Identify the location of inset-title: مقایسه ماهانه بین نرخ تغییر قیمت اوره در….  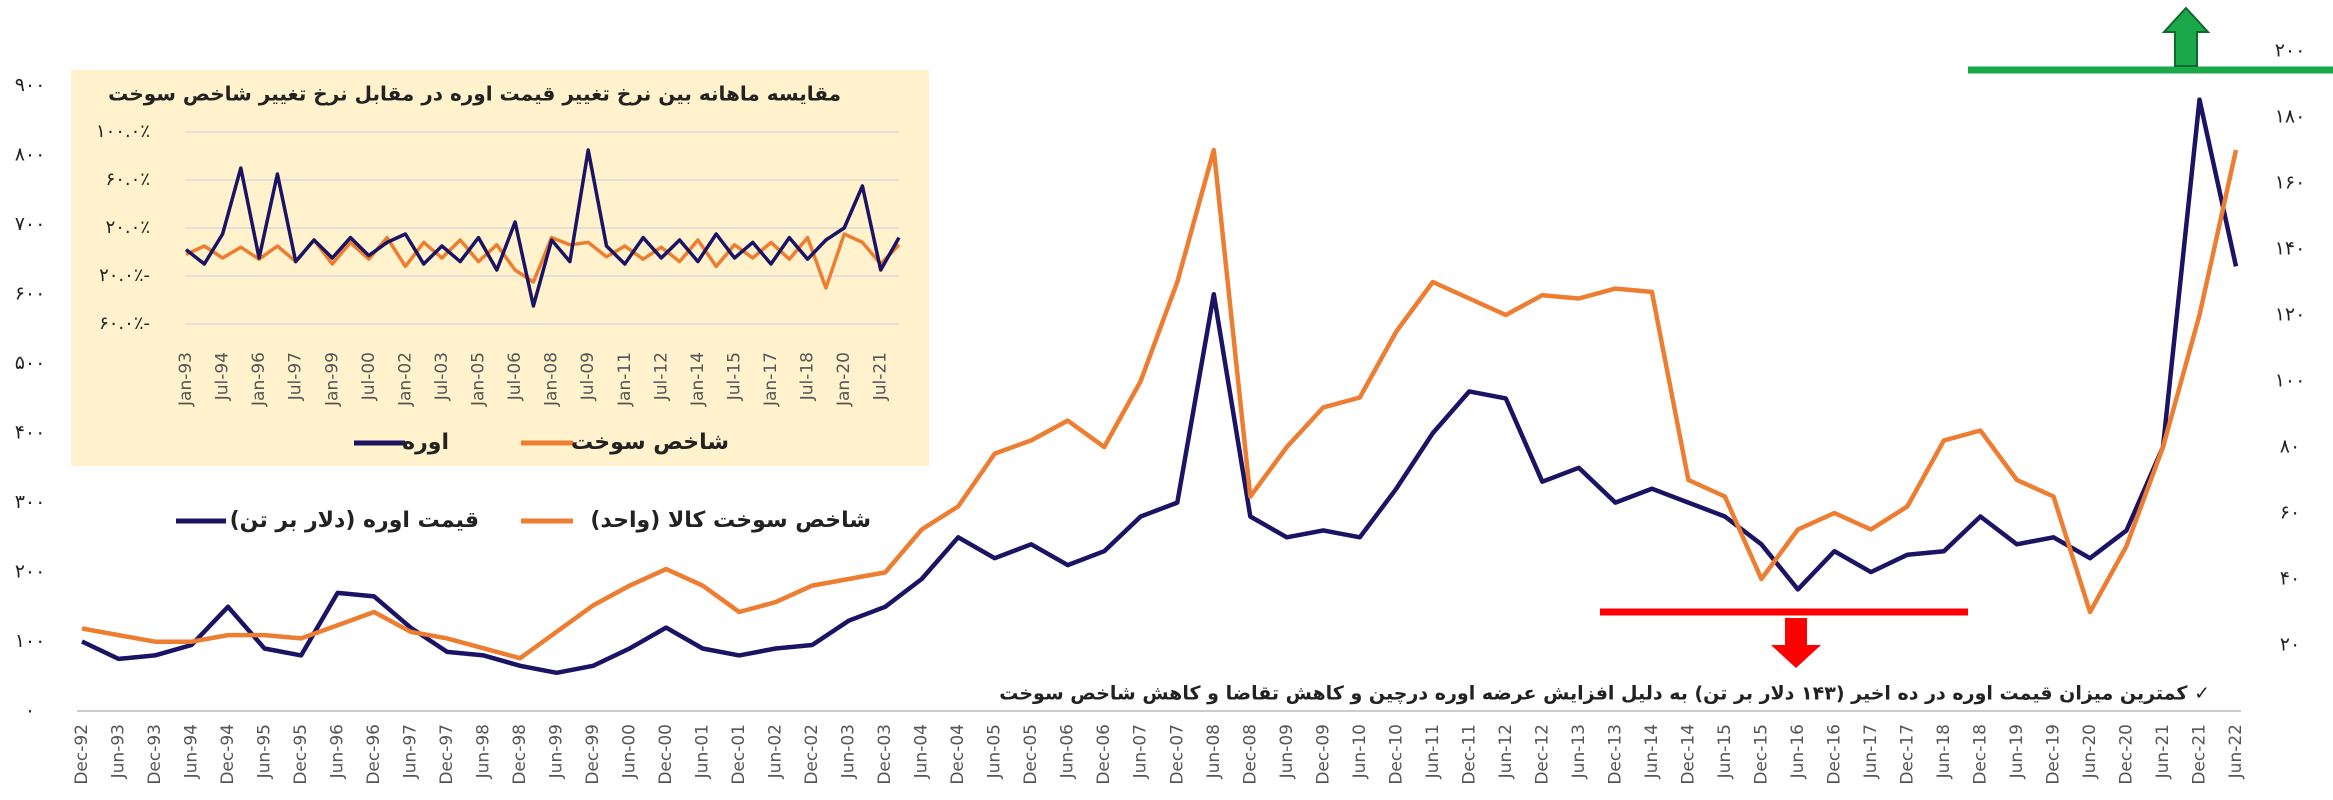
(474, 94).